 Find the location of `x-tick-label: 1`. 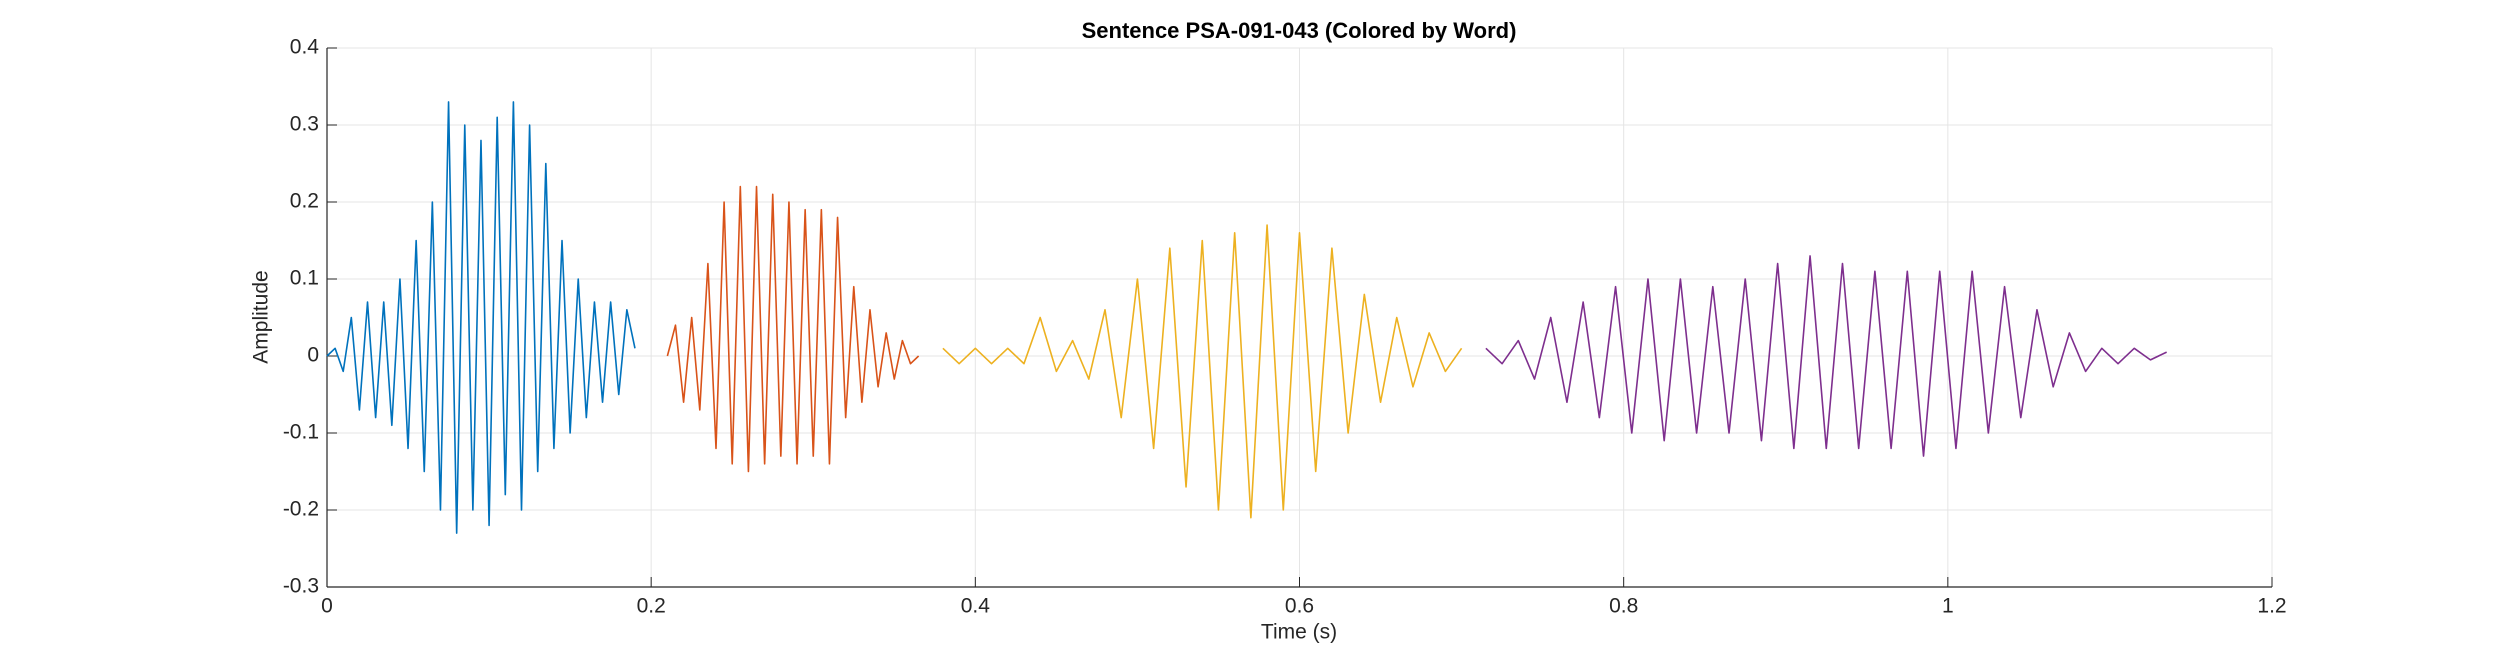

x-tick-label: 1 is located at coordinates (1948, 606).